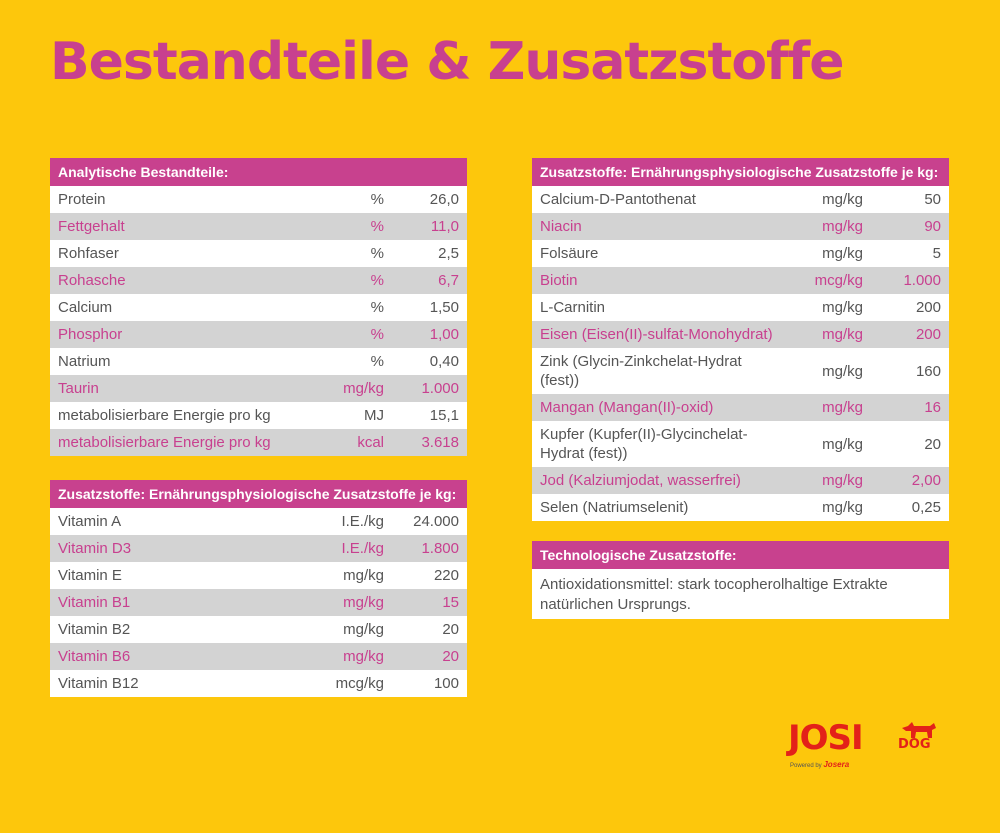  Describe the element at coordinates (98, 683) in the screenshot. I see `row-name: Vitamin B12` at that location.